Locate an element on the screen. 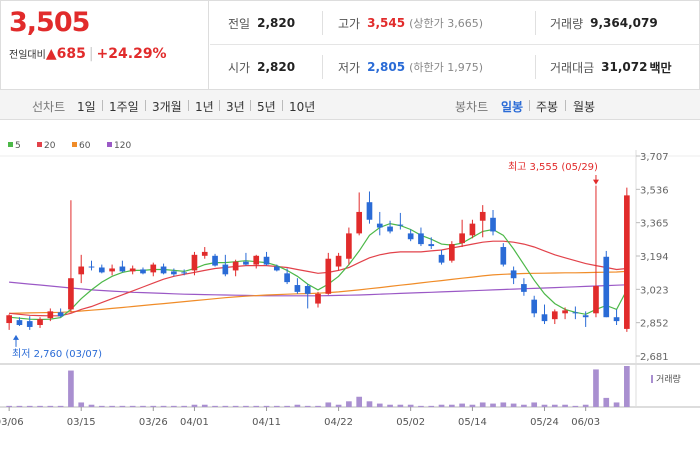 The image size is (700, 450). candle-monthly: 월봉 is located at coordinates (584, 107).